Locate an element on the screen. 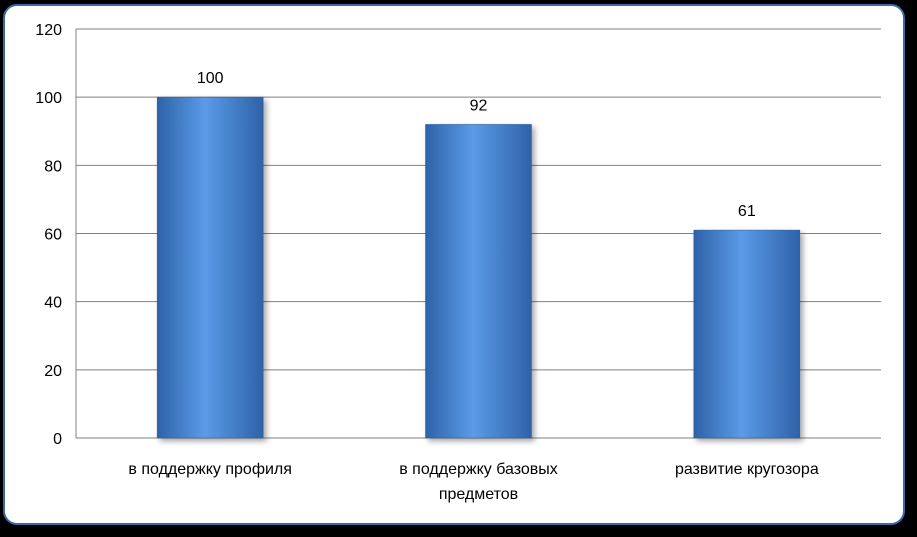 Image resolution: width=917 pixels, height=537 pixels. y-tick-label: 0 is located at coordinates (57, 439).